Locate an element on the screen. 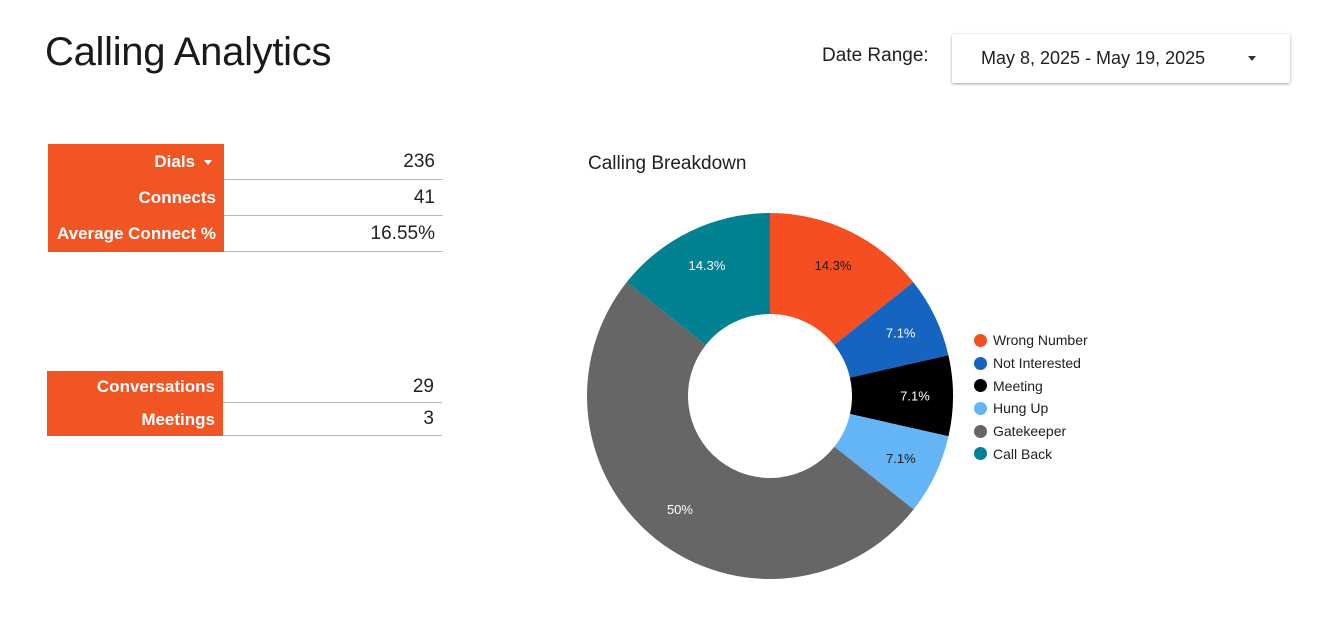 Image resolution: width=1328 pixels, height=629 pixels. scorecard-row: Conversations 29 is located at coordinates (244, 387).